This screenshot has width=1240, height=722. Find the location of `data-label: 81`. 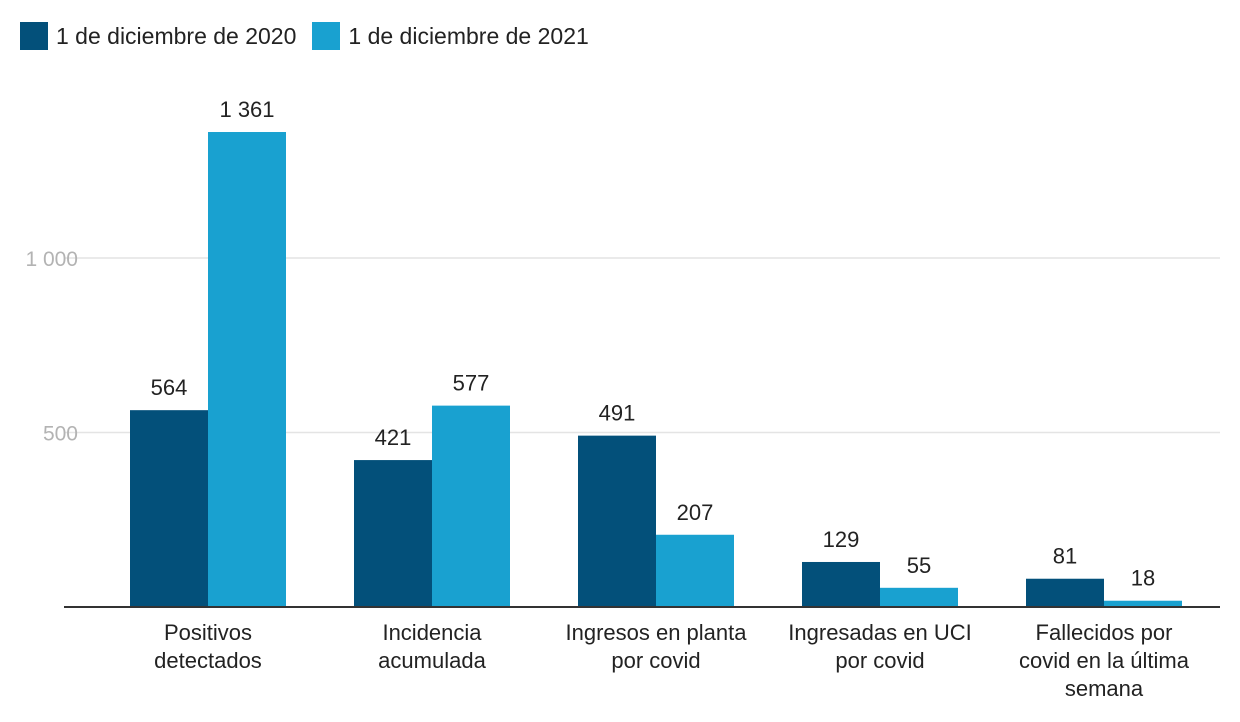

data-label: 81 is located at coordinates (1065, 556).